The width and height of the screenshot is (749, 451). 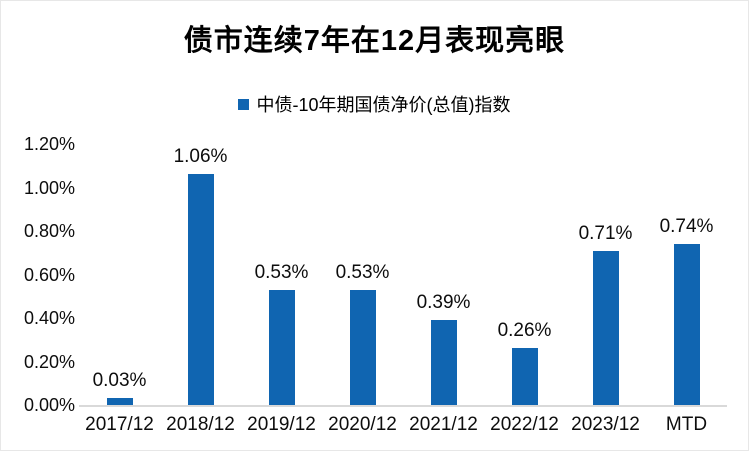 What do you see at coordinates (49, 318) in the screenshot?
I see `y-axis-tick-label: 0.40%` at bounding box center [49, 318].